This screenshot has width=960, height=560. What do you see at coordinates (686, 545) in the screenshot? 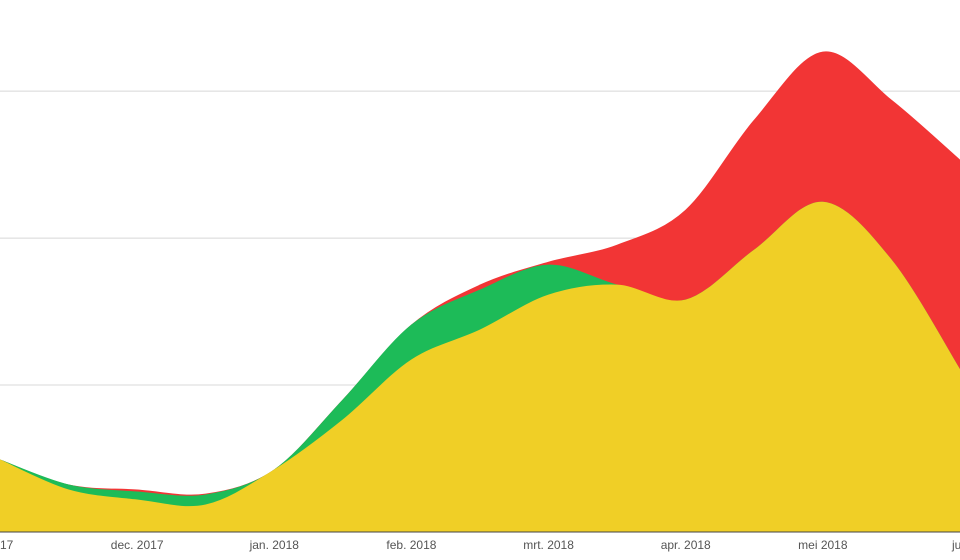
I see `x-tick-label: apr. 2018` at bounding box center [686, 545].